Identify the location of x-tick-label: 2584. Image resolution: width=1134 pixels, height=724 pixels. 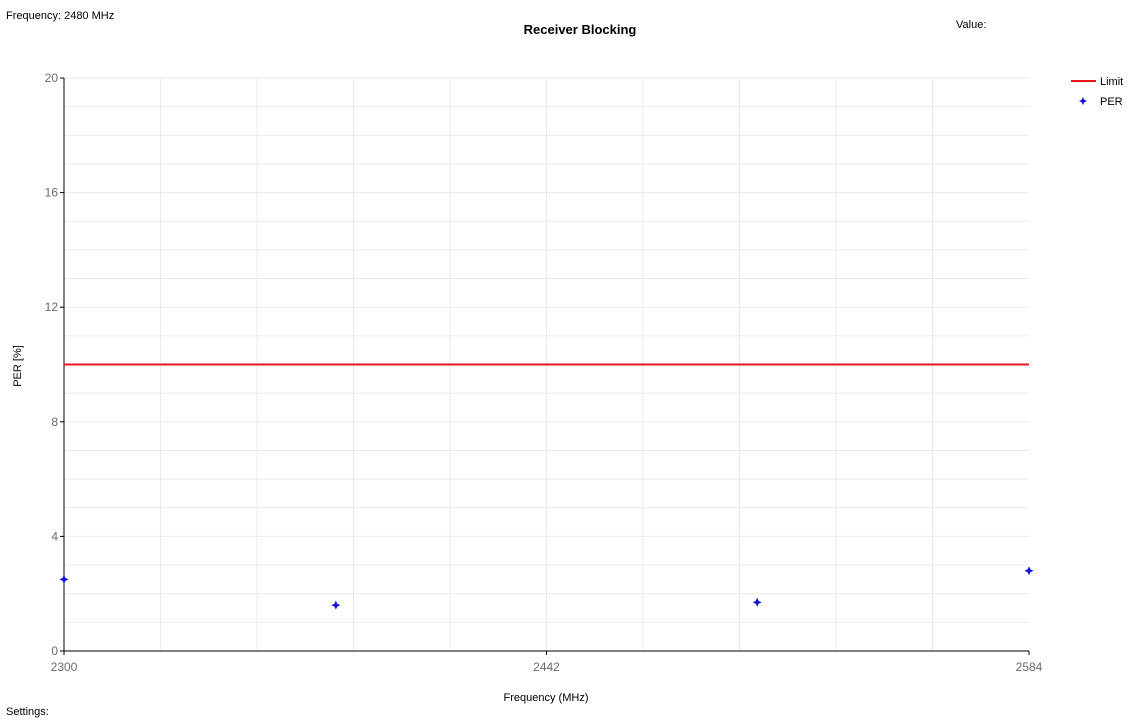
(1029, 667).